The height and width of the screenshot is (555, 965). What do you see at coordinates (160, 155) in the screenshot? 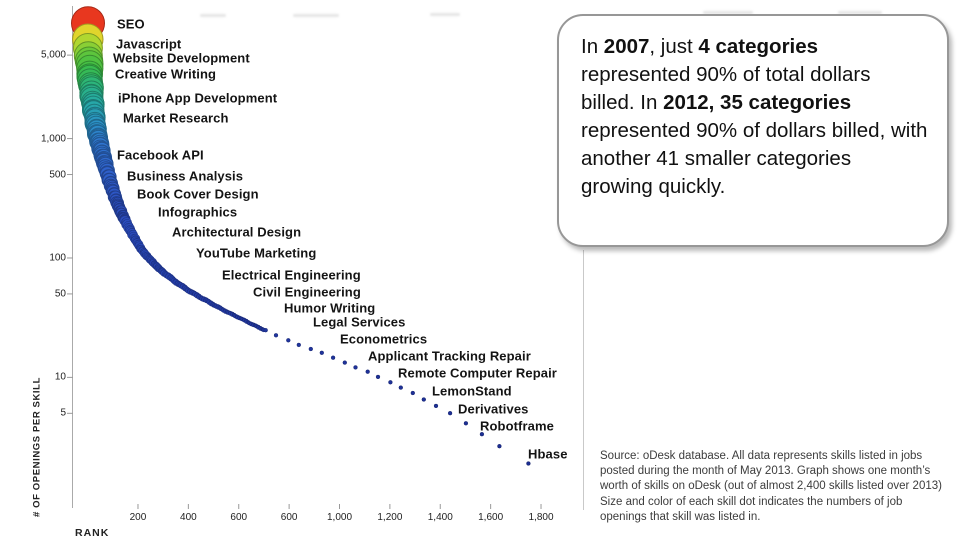
I see `skill-label-facebook-api: Facebook API` at bounding box center [160, 155].